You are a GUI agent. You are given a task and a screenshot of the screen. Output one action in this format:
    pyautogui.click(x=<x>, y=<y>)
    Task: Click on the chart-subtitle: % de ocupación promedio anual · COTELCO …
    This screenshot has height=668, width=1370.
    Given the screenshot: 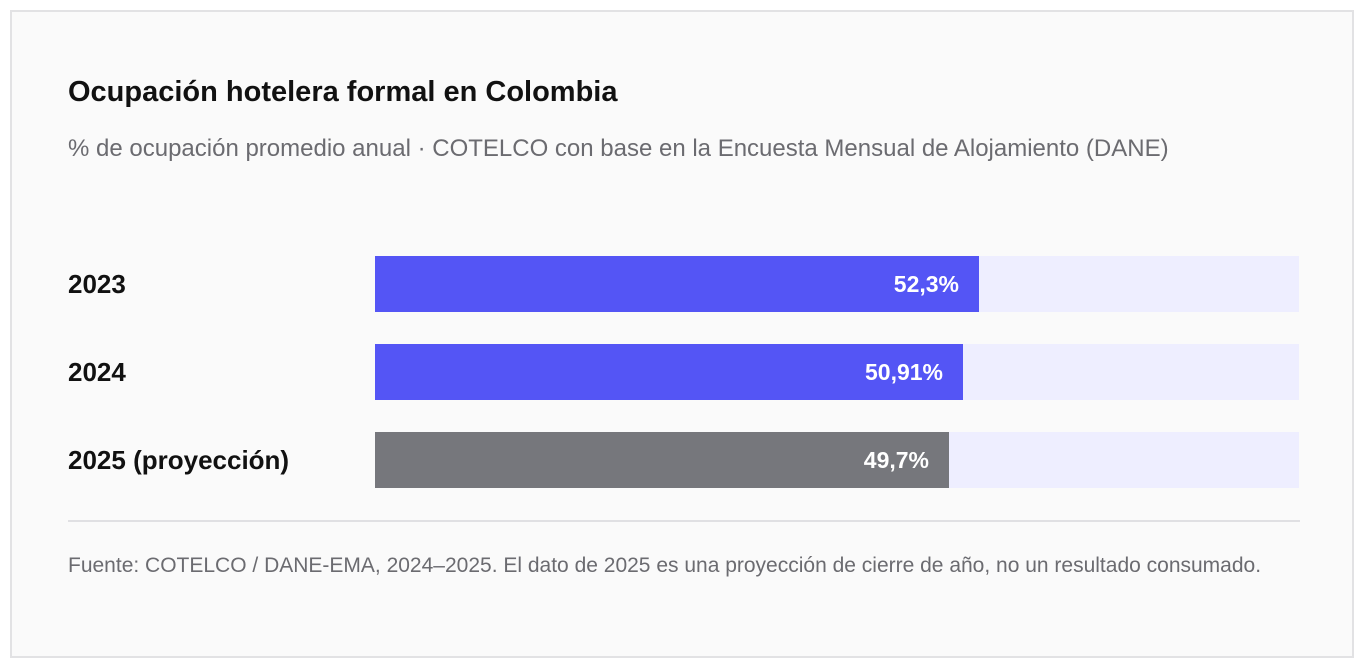 What is the action you would take?
    pyautogui.click(x=618, y=148)
    